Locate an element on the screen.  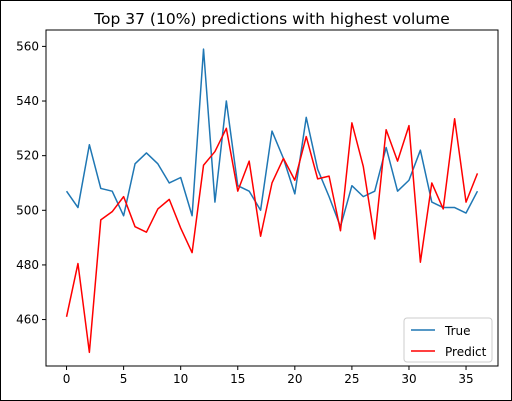
x-tick-label: 10 is located at coordinates (180, 379).